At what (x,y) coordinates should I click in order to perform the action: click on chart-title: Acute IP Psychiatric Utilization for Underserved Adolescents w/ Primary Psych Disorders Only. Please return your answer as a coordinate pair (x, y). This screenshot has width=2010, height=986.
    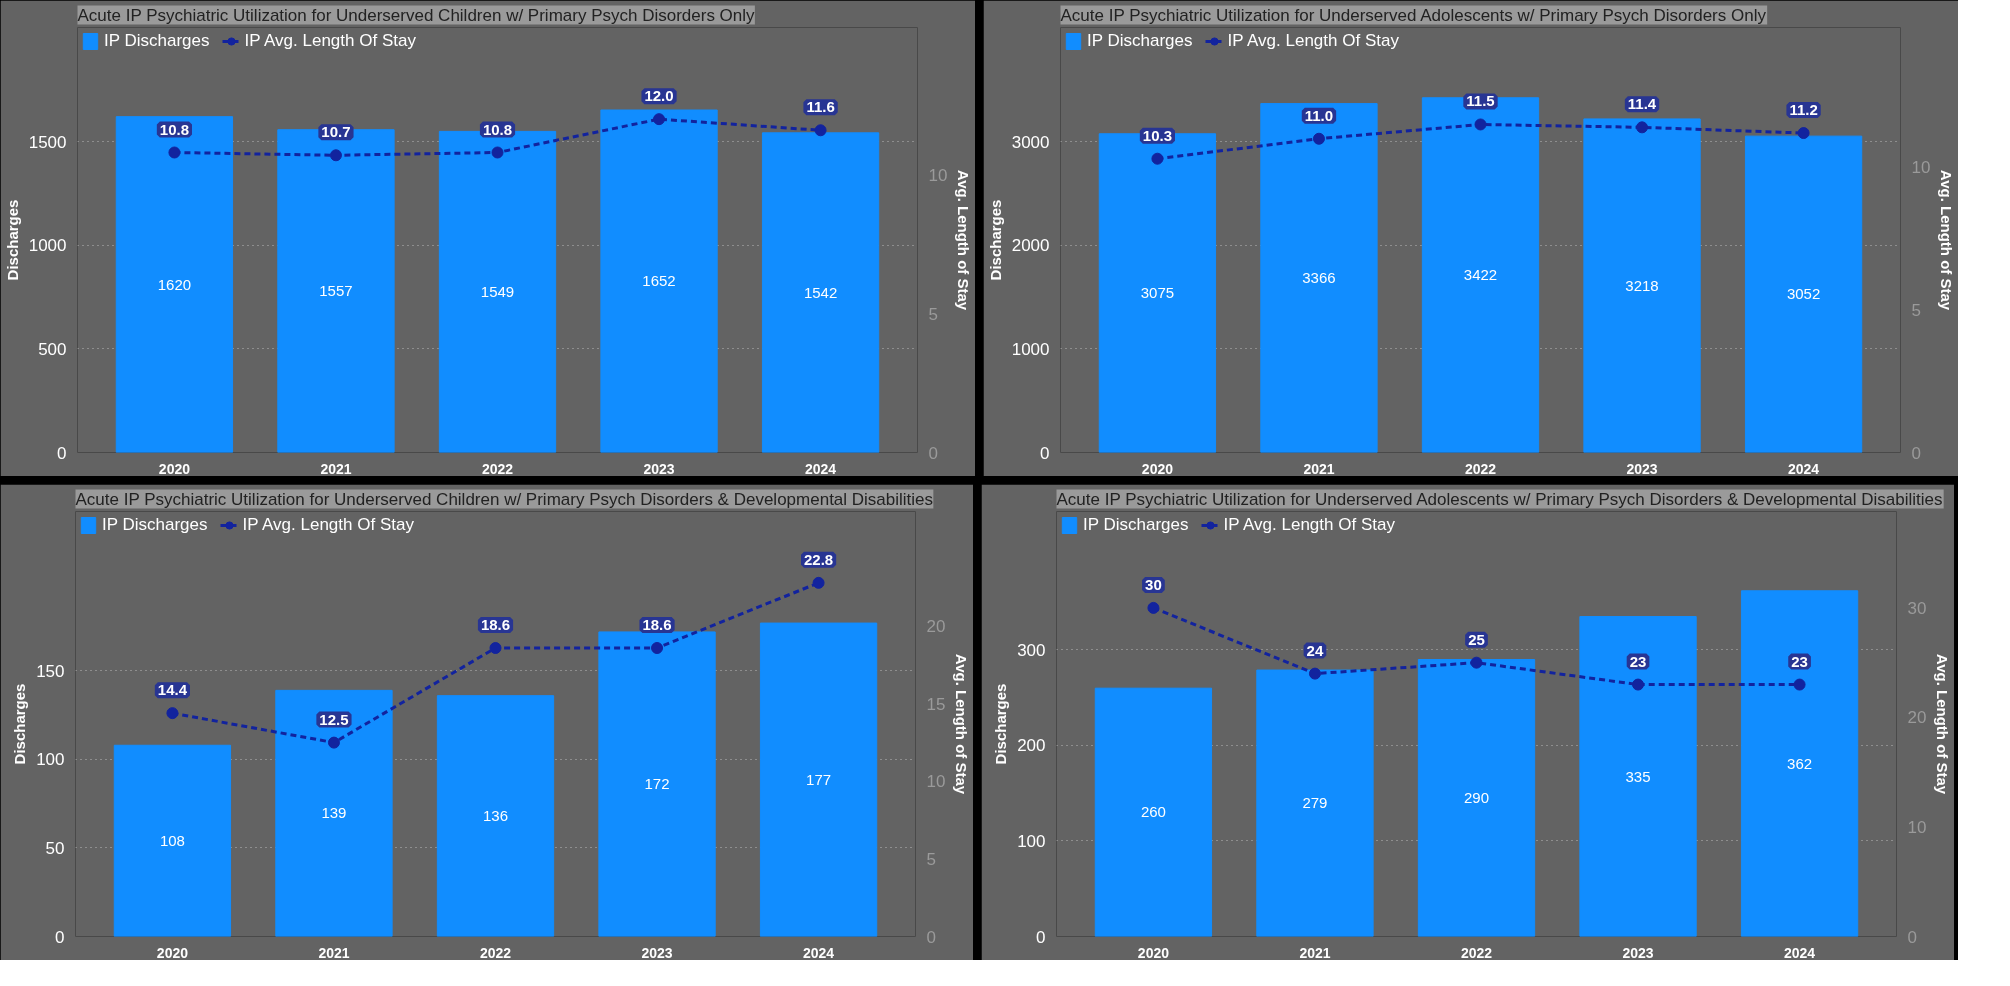
    Looking at the image, I should click on (1413, 15).